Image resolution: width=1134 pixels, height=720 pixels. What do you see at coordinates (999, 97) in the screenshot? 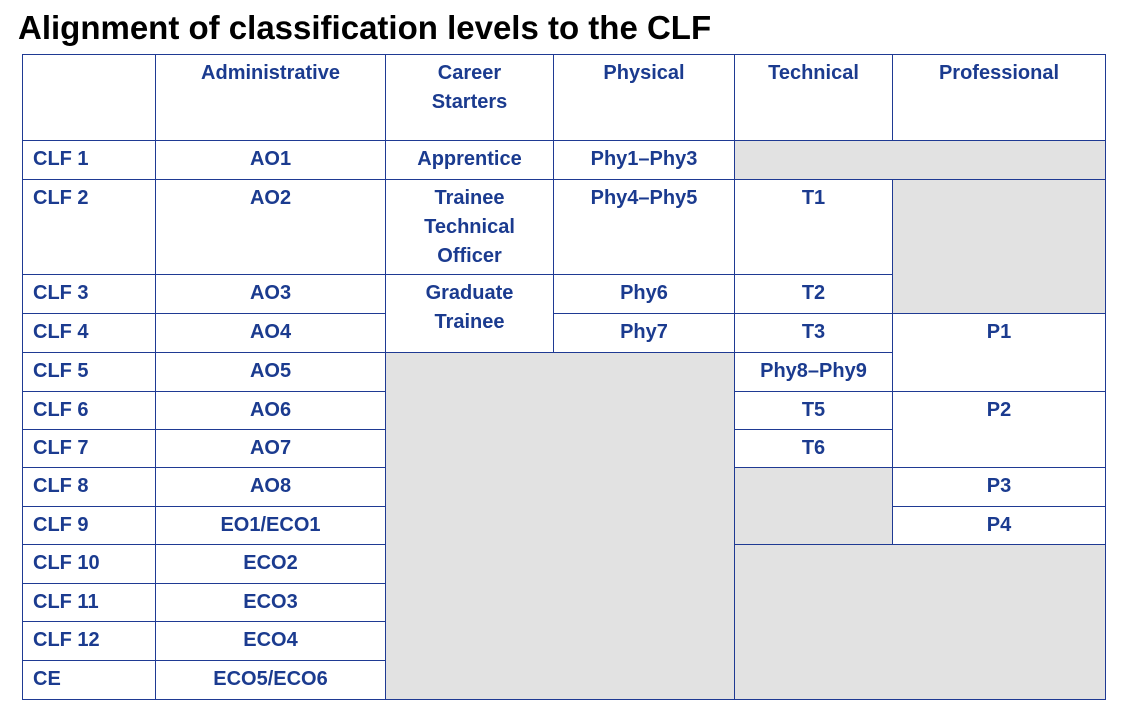
I see `header-professional: Professional` at bounding box center [999, 97].